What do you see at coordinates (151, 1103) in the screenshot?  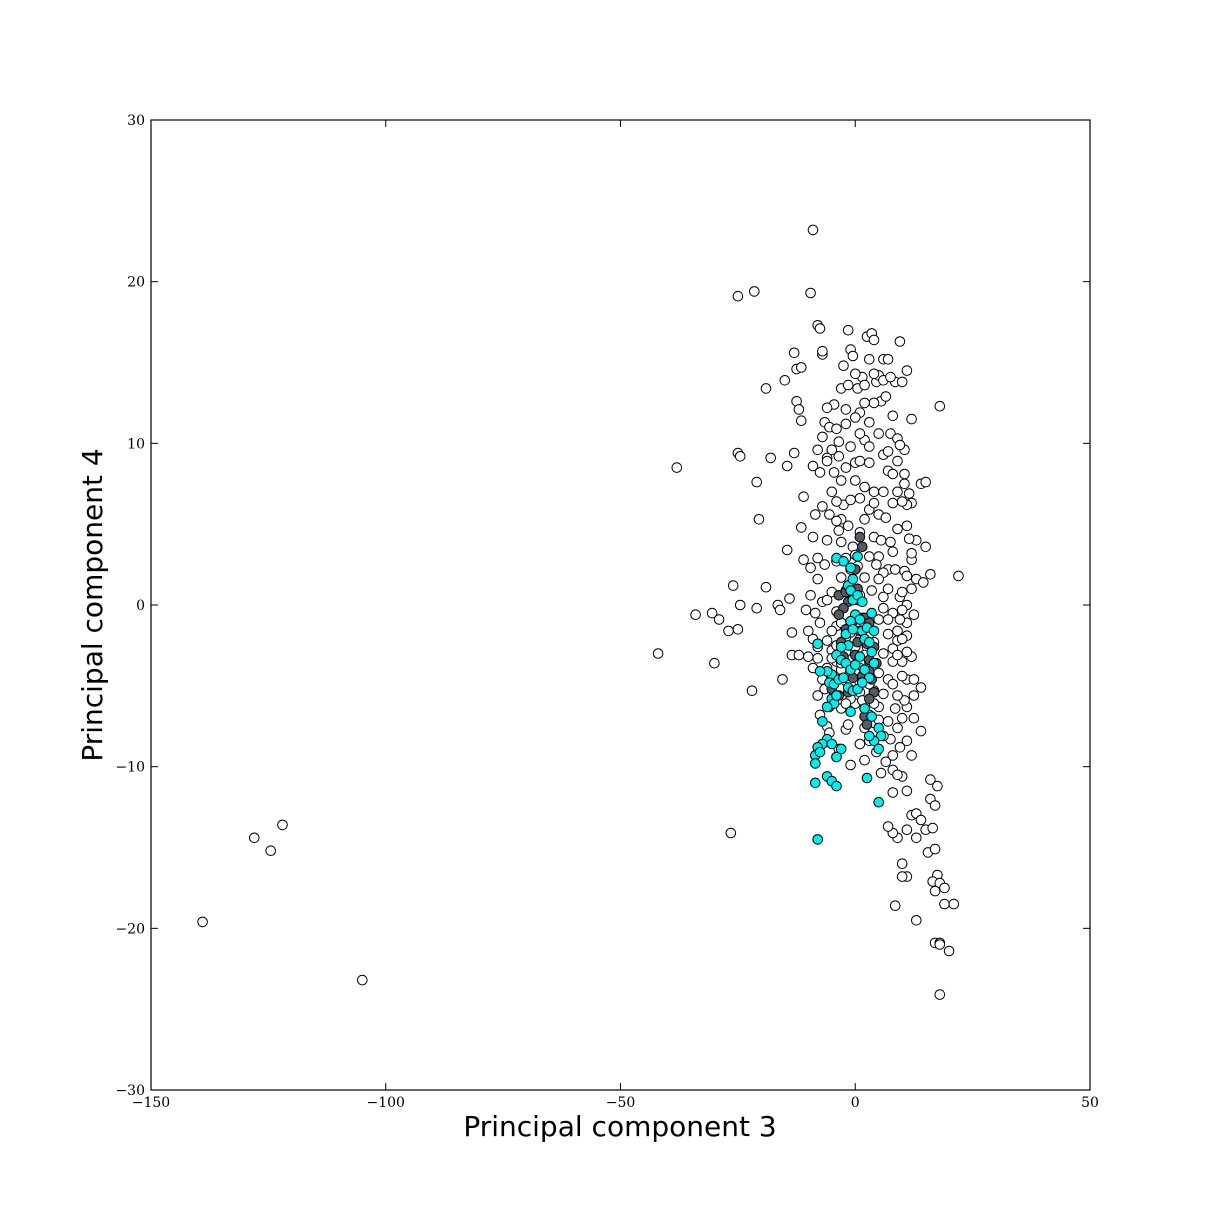 I see `x-tick-label: −150` at bounding box center [151, 1103].